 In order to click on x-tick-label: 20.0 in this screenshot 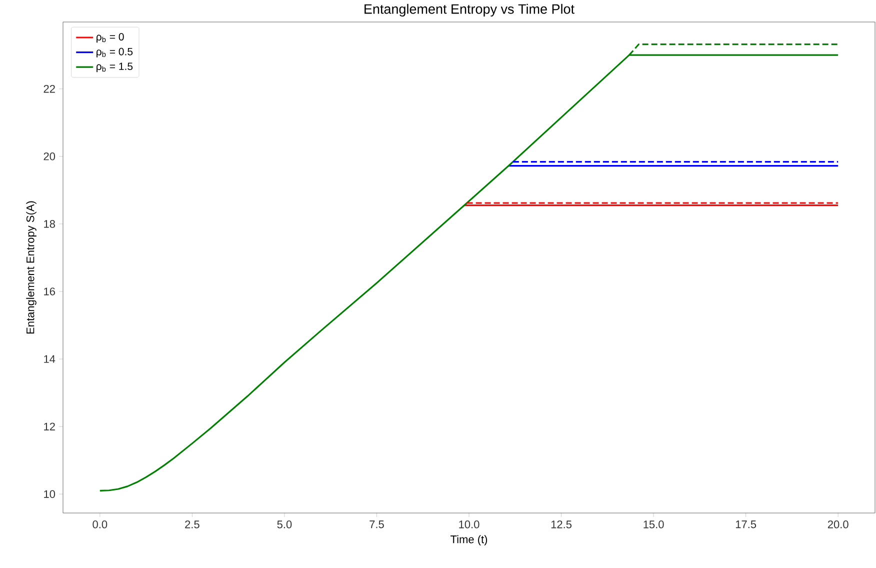, I will do `click(838, 524)`.